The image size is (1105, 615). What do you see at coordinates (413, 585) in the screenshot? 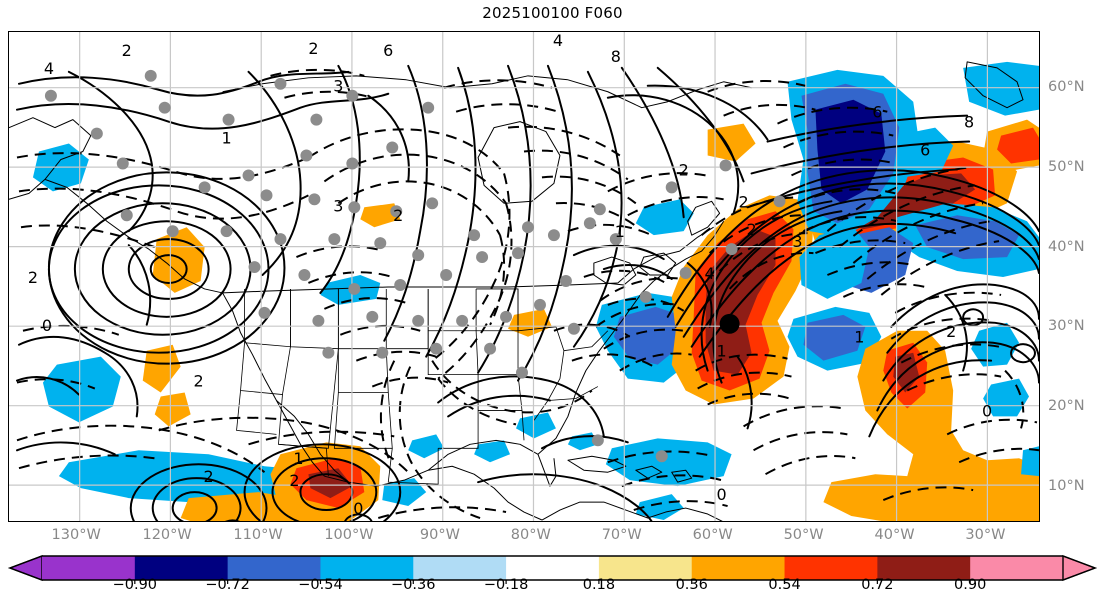
I see `colorbar-tick-label: −0.36` at bounding box center [413, 585].